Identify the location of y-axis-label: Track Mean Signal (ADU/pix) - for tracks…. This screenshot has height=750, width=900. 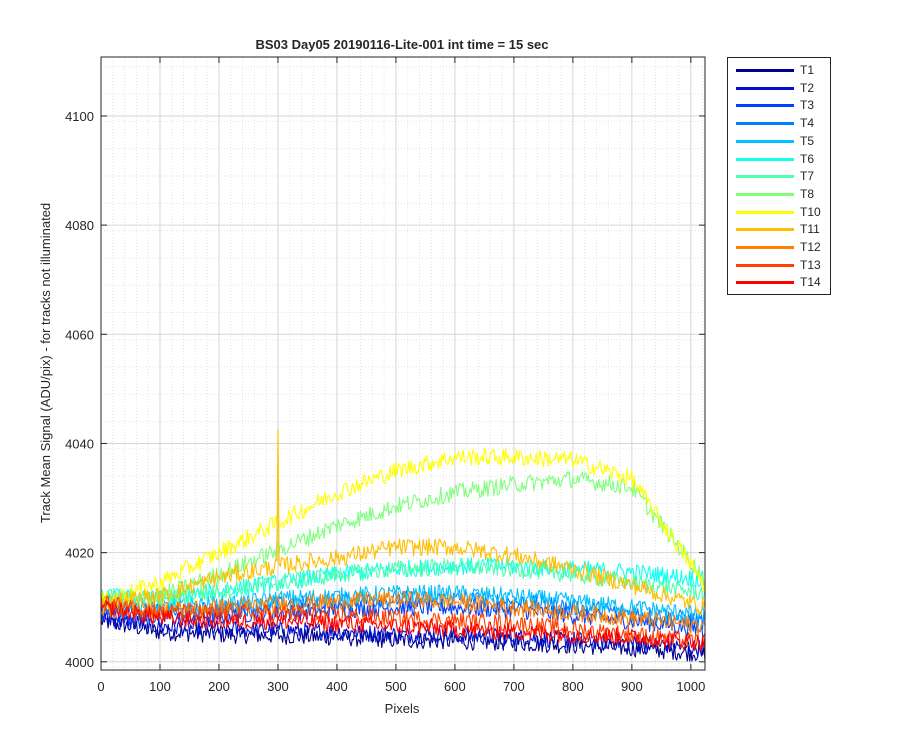
(45, 363).